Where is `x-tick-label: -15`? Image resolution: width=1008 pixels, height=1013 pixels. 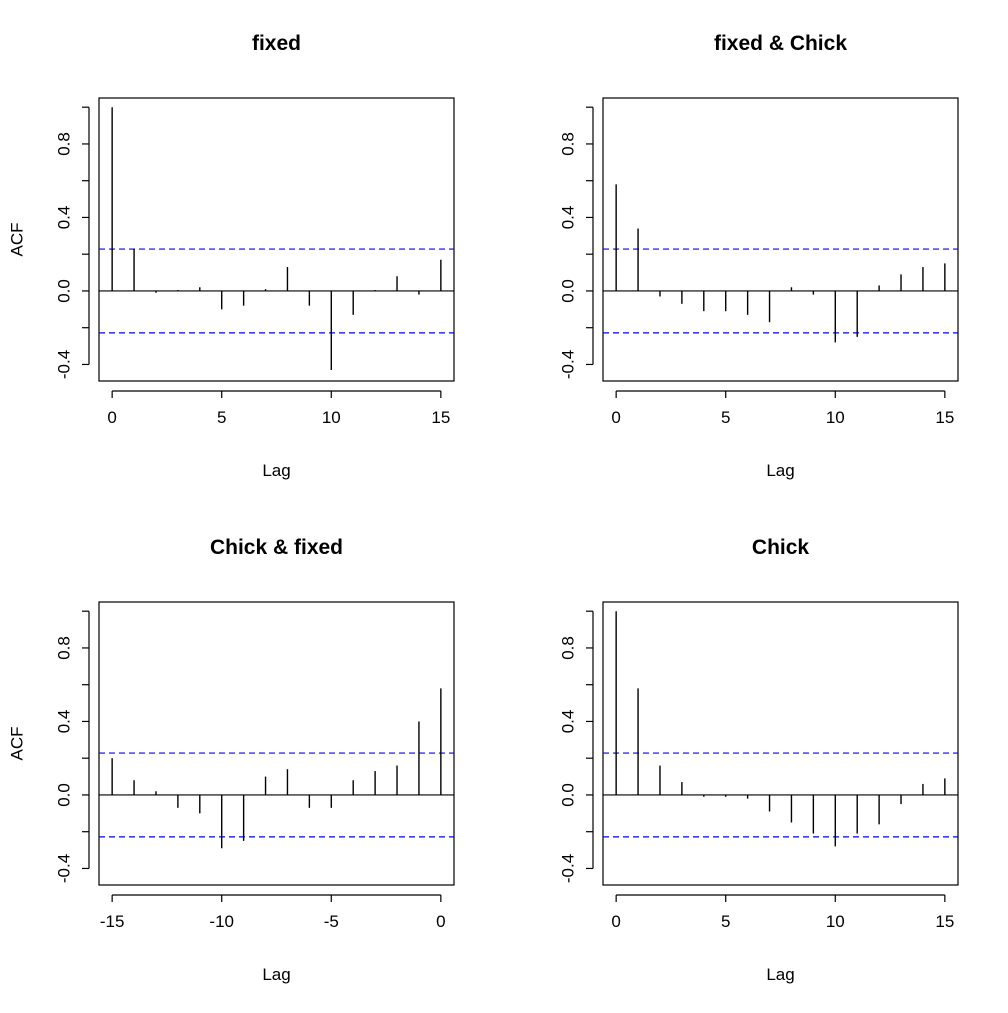 x-tick-label: -15 is located at coordinates (112, 921).